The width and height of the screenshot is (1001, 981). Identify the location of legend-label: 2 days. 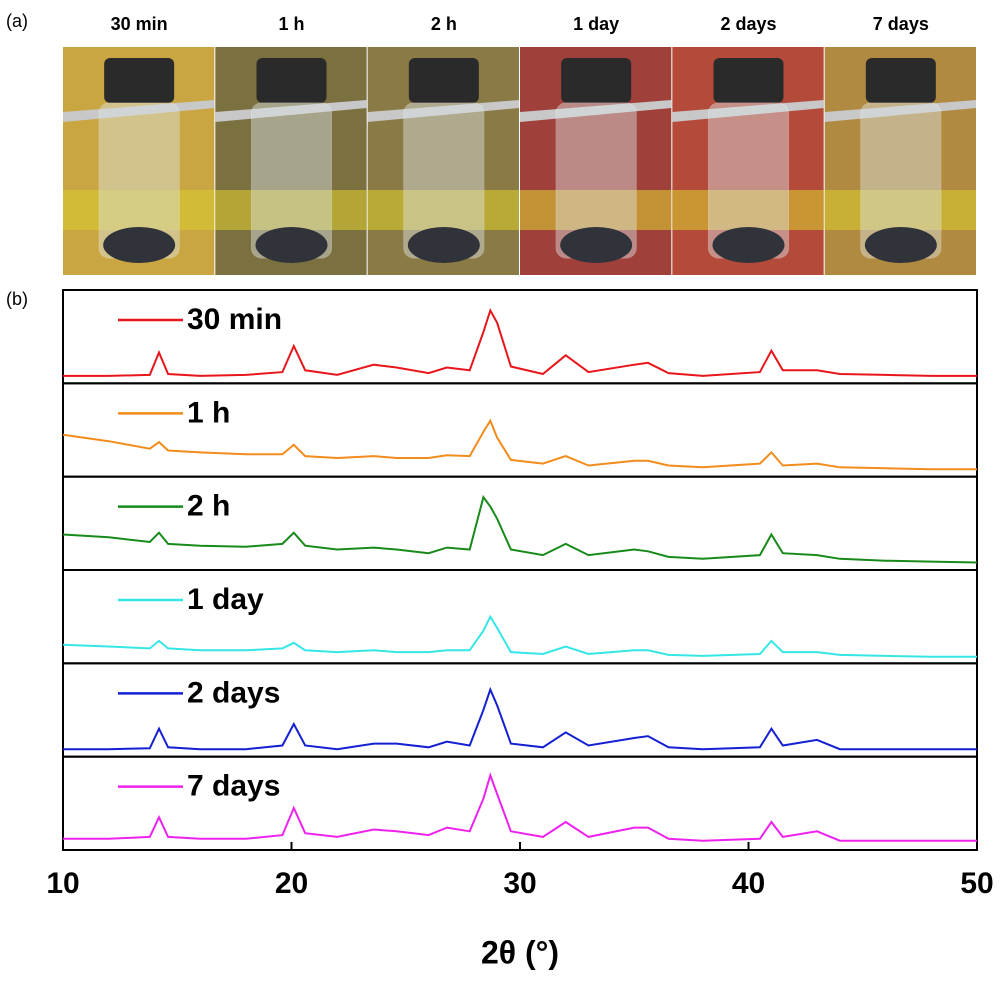
(233, 692).